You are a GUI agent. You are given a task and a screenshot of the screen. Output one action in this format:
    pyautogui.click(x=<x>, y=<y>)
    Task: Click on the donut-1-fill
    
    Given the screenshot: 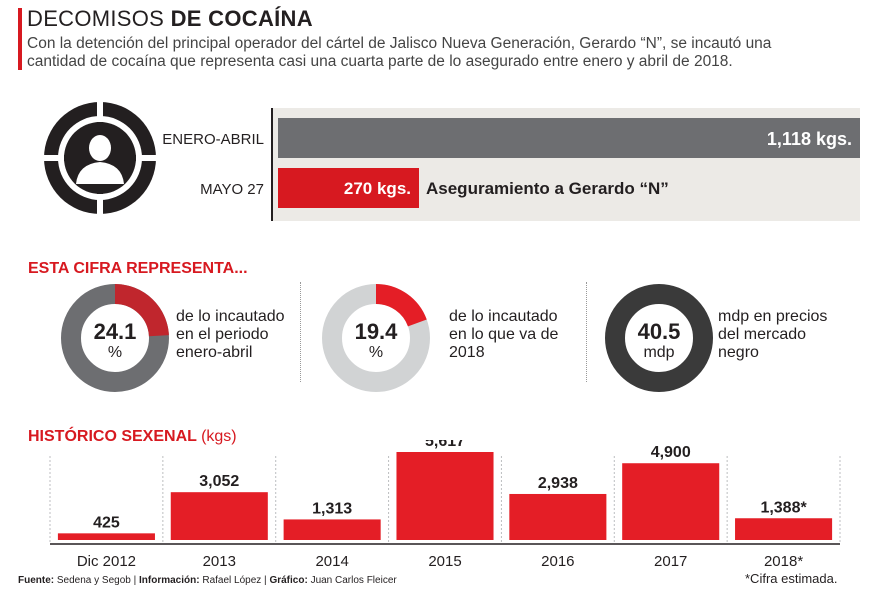 What is the action you would take?
    pyautogui.click(x=115, y=338)
    